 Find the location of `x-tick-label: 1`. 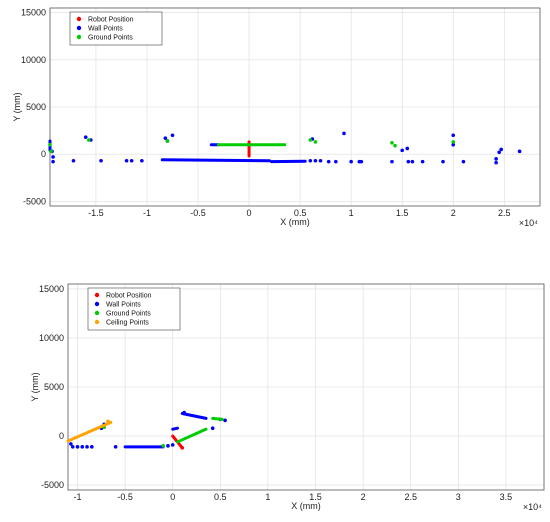

x-tick-label: 1 is located at coordinates (351, 213).